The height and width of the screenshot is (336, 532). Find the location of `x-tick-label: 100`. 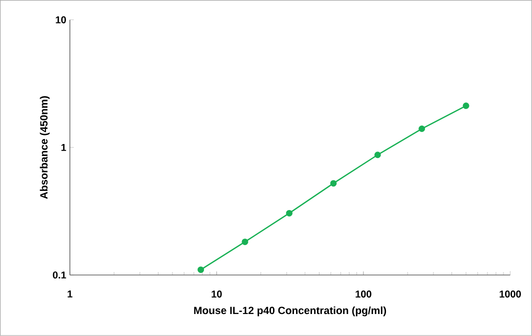

x-tick-label: 100 is located at coordinates (364, 294).